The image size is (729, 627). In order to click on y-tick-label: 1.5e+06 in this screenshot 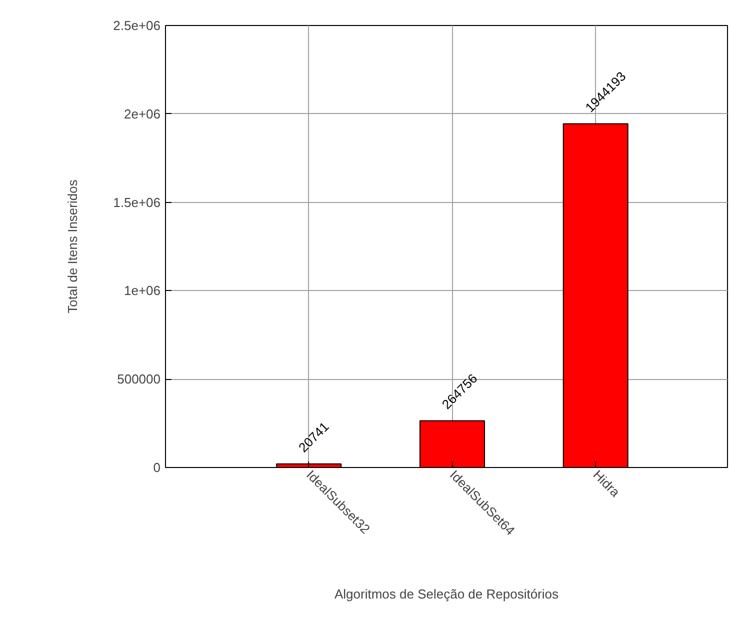, I will do `click(137, 202)`.